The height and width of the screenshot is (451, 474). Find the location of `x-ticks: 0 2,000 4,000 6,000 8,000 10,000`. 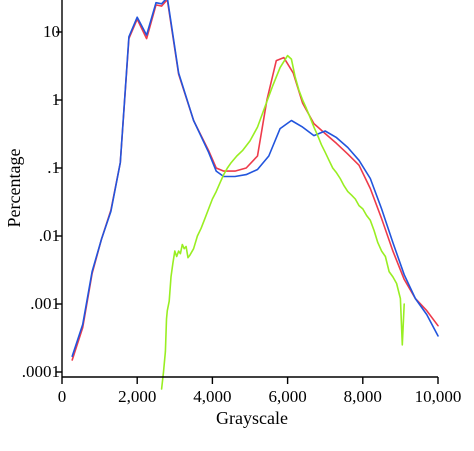

x-ticks: 0 2,000 4,000 6,000 8,000 10,000 is located at coordinates (260, 391).